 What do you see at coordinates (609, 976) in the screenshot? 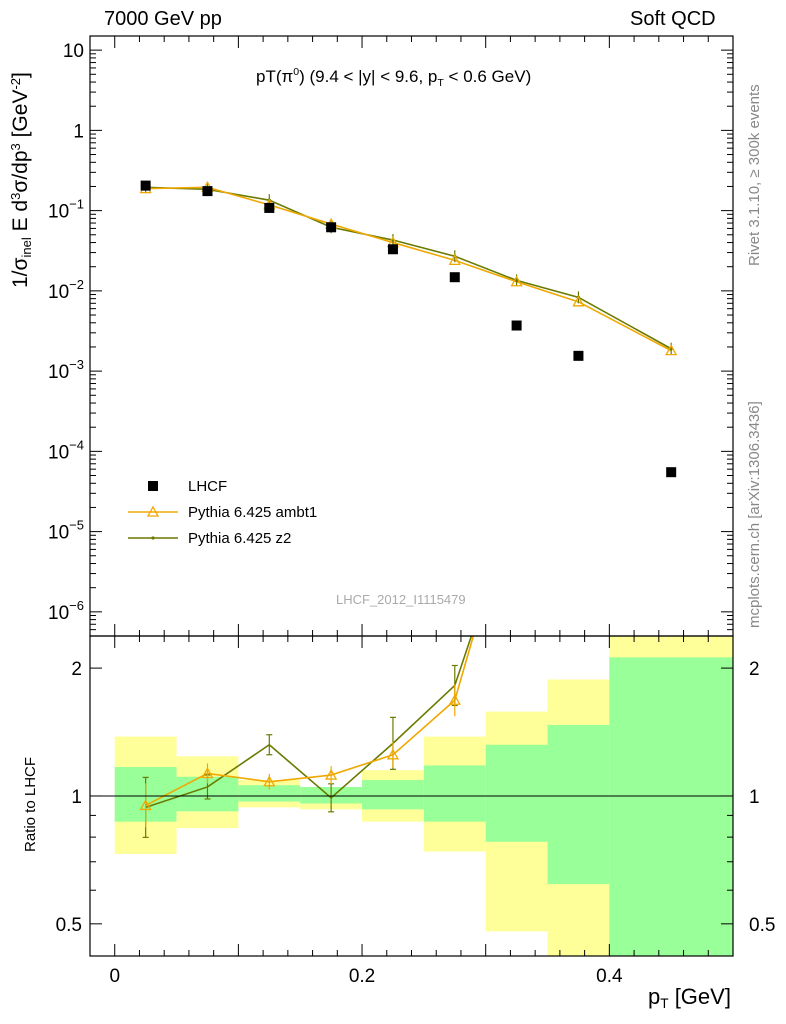
I see `x-tick-label-2: 0.4` at bounding box center [609, 976].